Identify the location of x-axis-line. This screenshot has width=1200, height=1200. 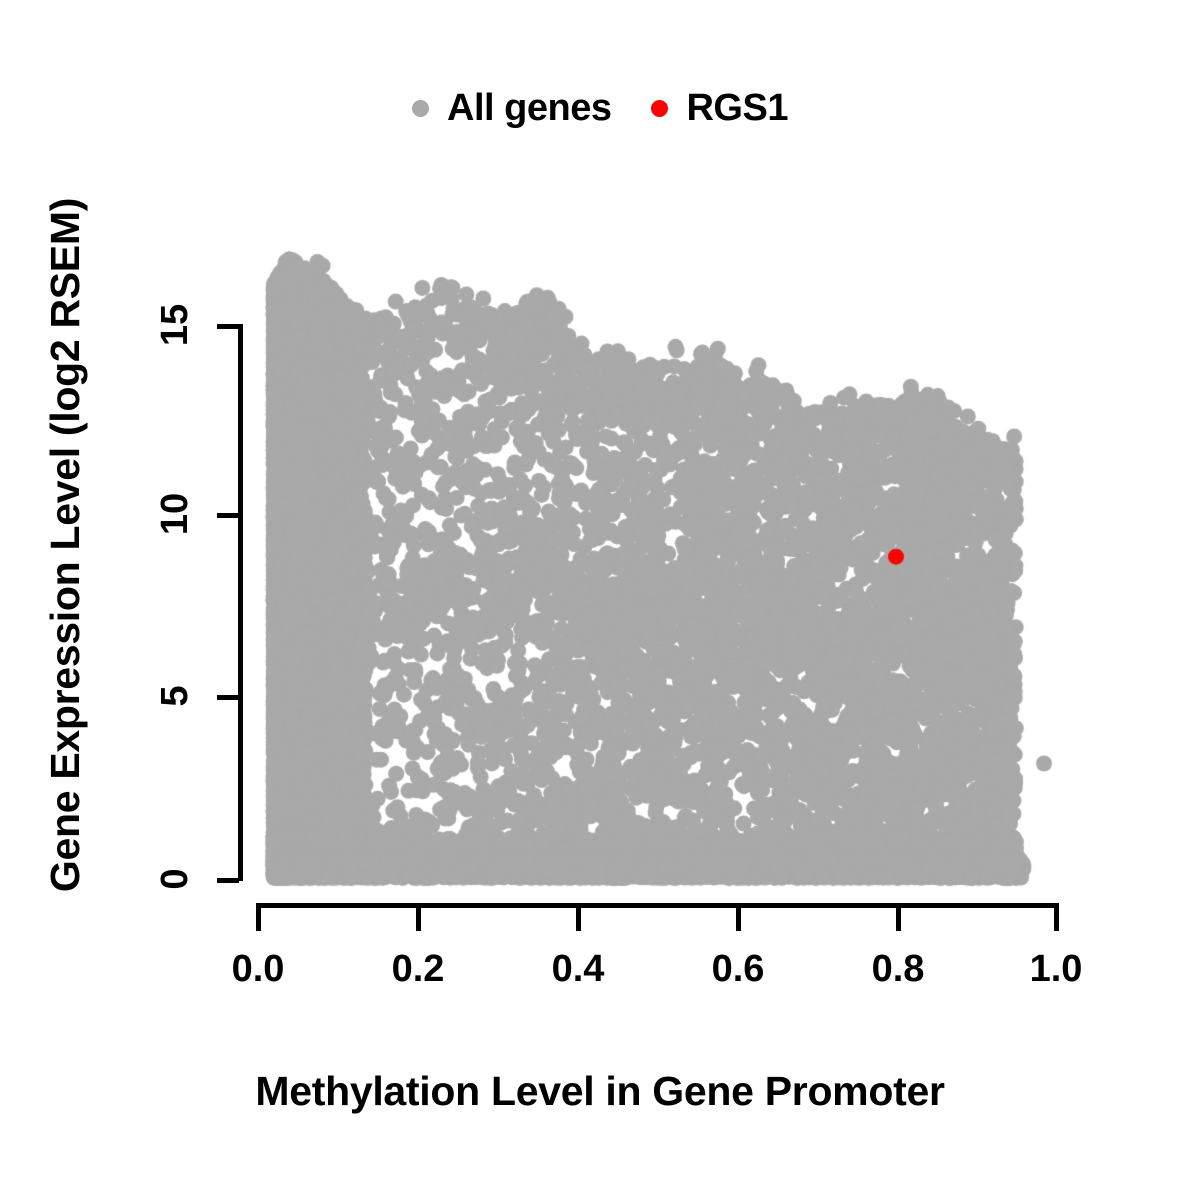
(657, 905).